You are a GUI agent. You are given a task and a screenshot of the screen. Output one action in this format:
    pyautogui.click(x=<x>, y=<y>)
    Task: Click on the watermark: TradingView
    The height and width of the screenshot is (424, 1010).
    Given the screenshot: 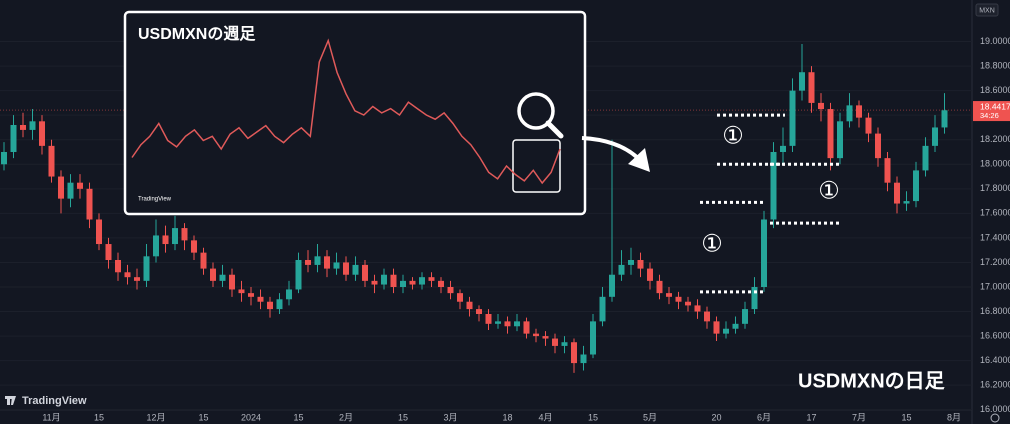 What is the action you would take?
    pyautogui.click(x=54, y=401)
    